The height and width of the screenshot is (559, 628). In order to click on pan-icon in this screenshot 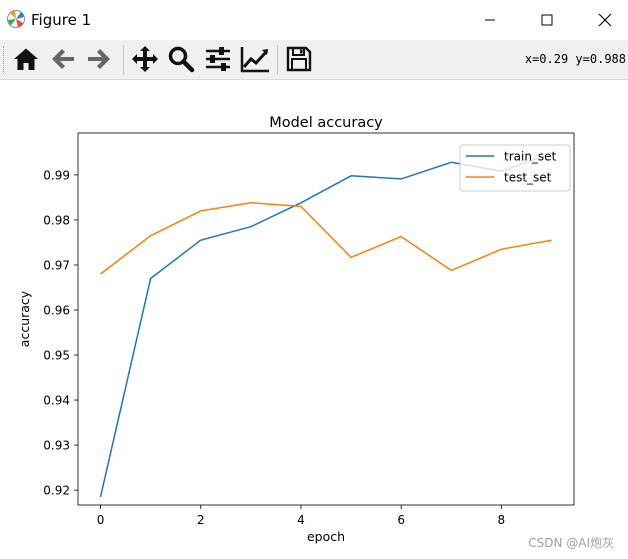, I will do `click(145, 59)`.